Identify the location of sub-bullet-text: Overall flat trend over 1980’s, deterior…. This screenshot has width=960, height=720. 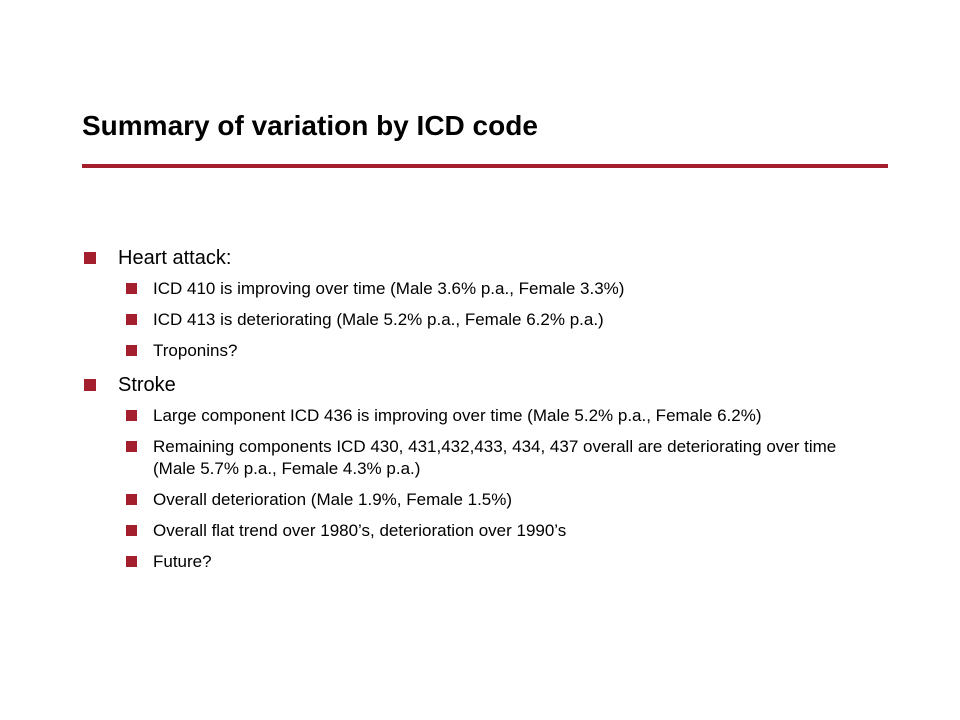
(360, 530).